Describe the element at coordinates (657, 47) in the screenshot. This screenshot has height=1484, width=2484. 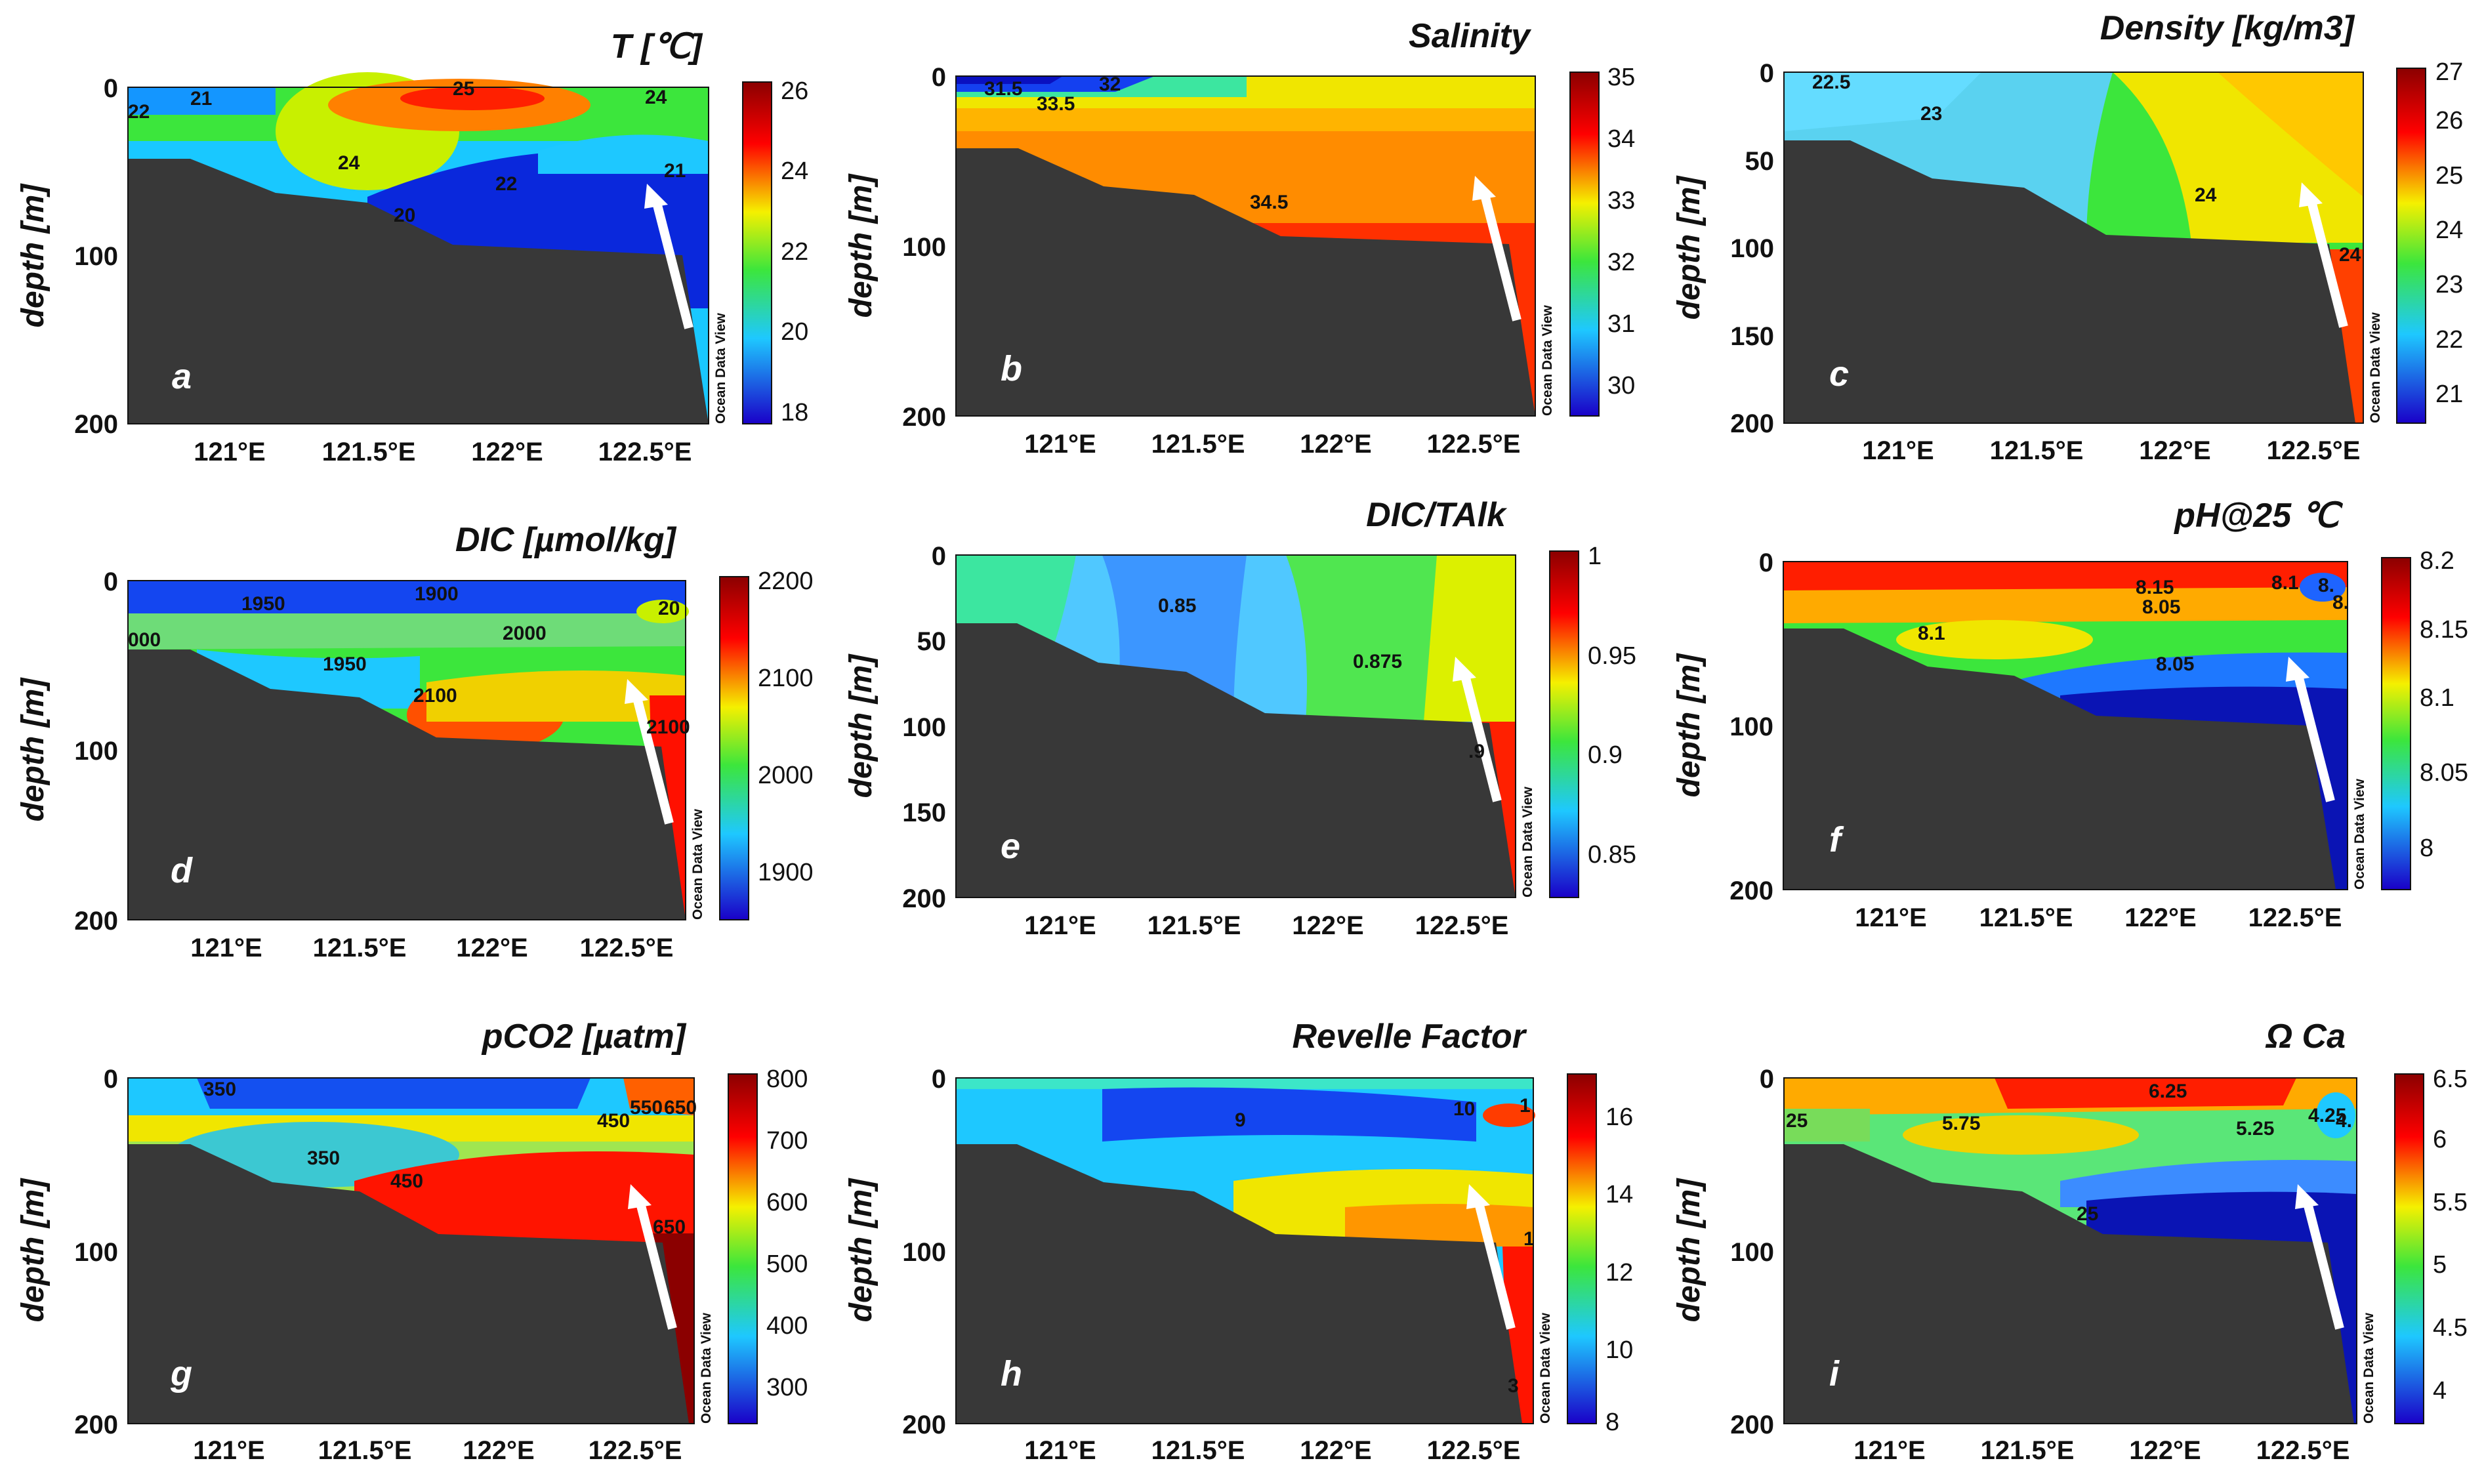
I see `panel-title-a: T [℃]` at that location.